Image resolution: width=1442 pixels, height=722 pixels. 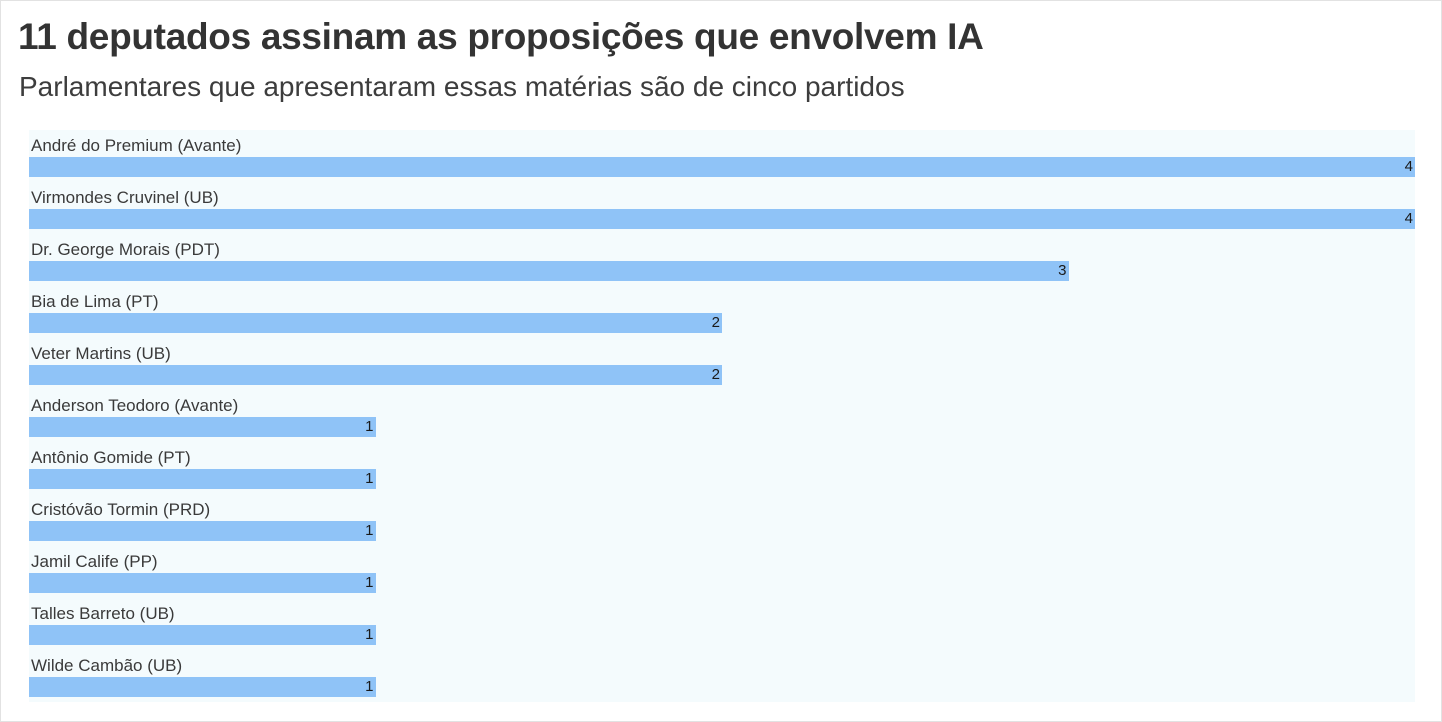 I want to click on bar-row: Virmondes Cruvinel (UB) 4, so click(x=722, y=208).